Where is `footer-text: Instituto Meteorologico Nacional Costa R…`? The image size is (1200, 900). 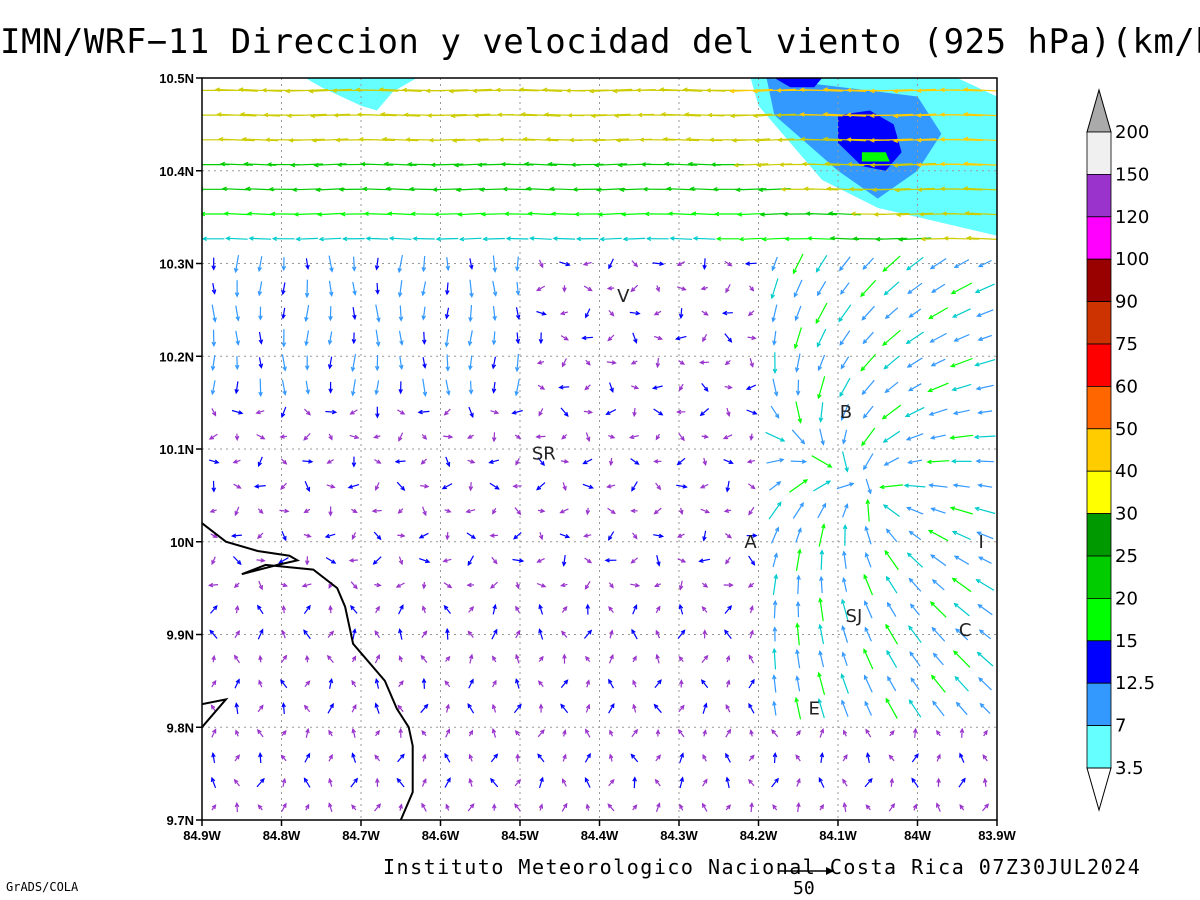
footer-text: Instituto Meteorologico Nacional Costa R… is located at coordinates (762, 867).